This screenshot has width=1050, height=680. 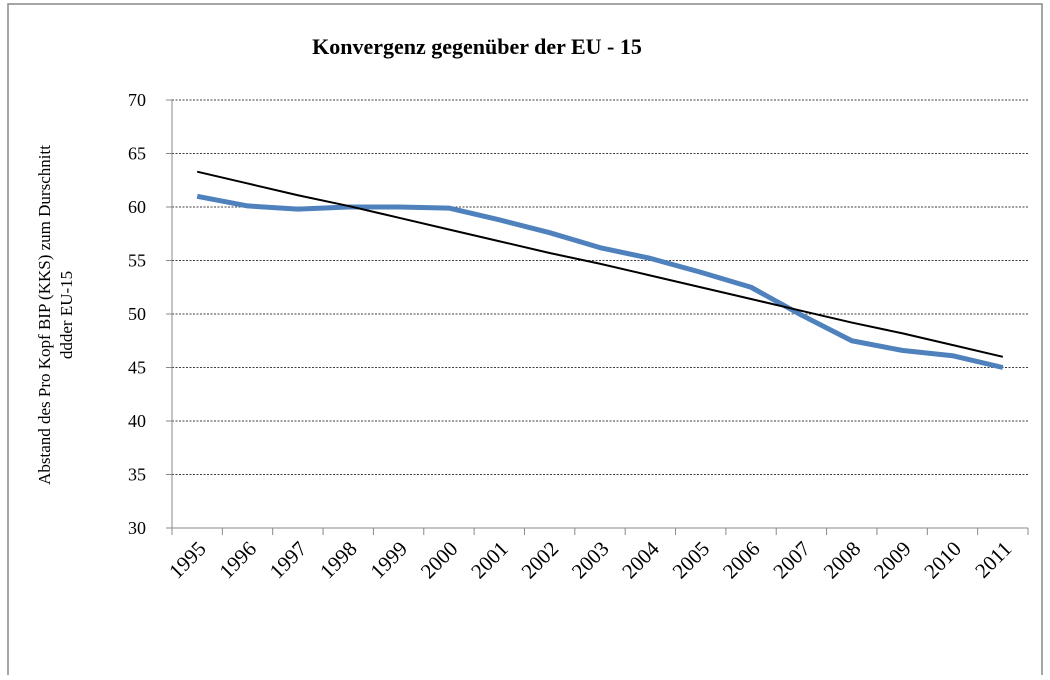 I want to click on chart-title: Konvergenz gegenüber der EU - 15, so click(x=477, y=46).